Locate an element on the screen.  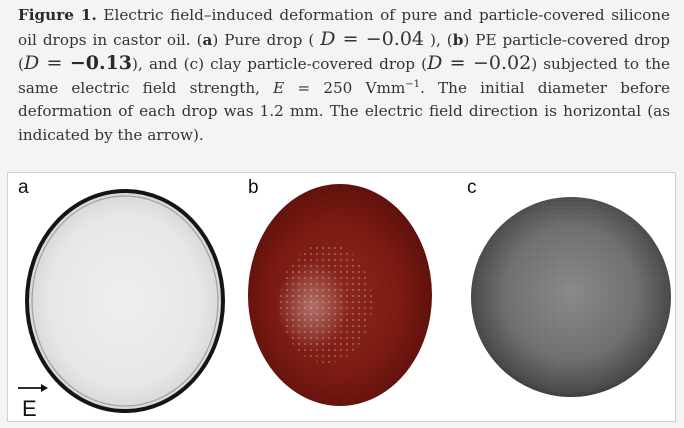
panel-label-c: c is located at coordinates (472, 187).